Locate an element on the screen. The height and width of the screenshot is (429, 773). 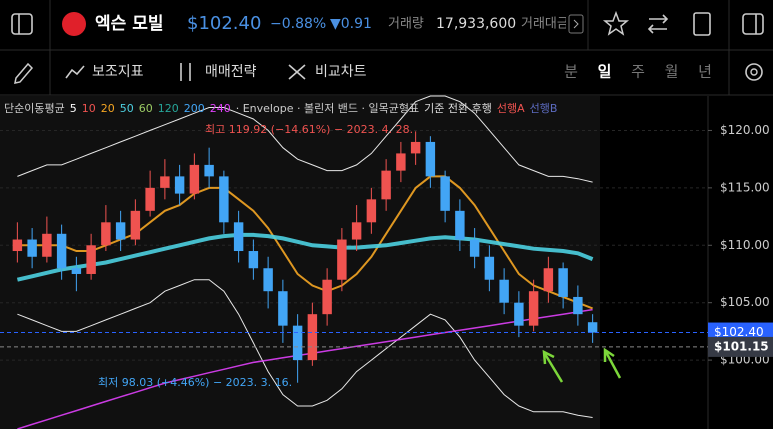
period-tab: 월 is located at coordinates (672, 72).